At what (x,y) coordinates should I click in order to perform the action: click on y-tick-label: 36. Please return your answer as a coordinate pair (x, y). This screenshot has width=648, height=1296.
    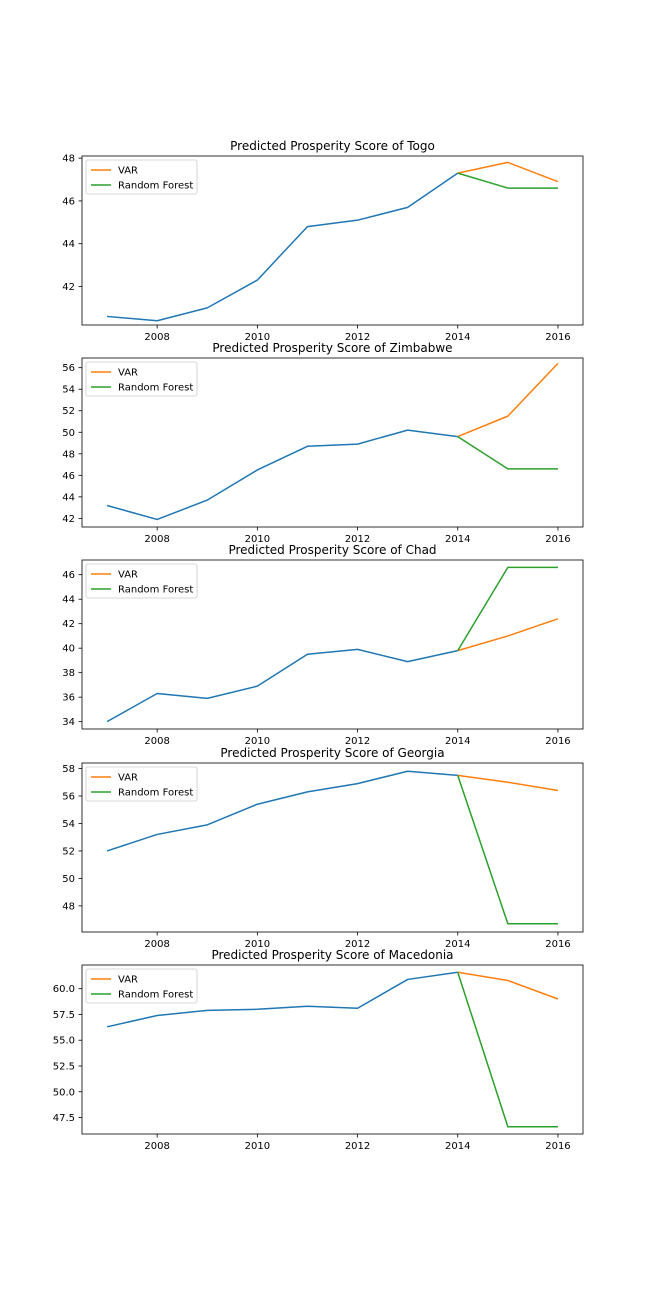
    Looking at the image, I should click on (68, 698).